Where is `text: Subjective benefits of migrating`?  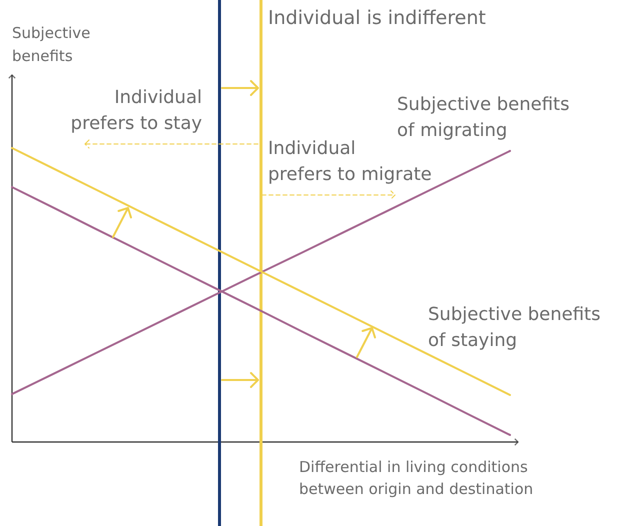
text: Subjective benefits of migrating is located at coordinates (483, 117).